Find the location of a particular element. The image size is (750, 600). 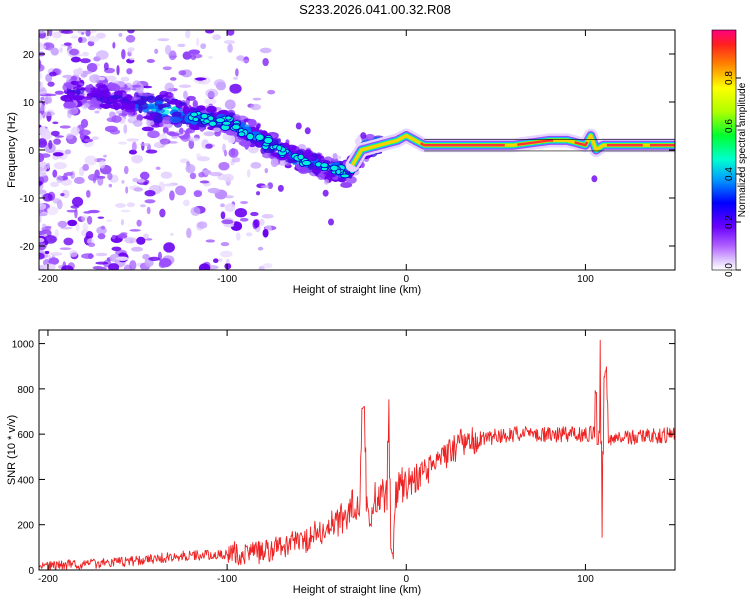

y-tick-label: 400 is located at coordinates (25, 480).